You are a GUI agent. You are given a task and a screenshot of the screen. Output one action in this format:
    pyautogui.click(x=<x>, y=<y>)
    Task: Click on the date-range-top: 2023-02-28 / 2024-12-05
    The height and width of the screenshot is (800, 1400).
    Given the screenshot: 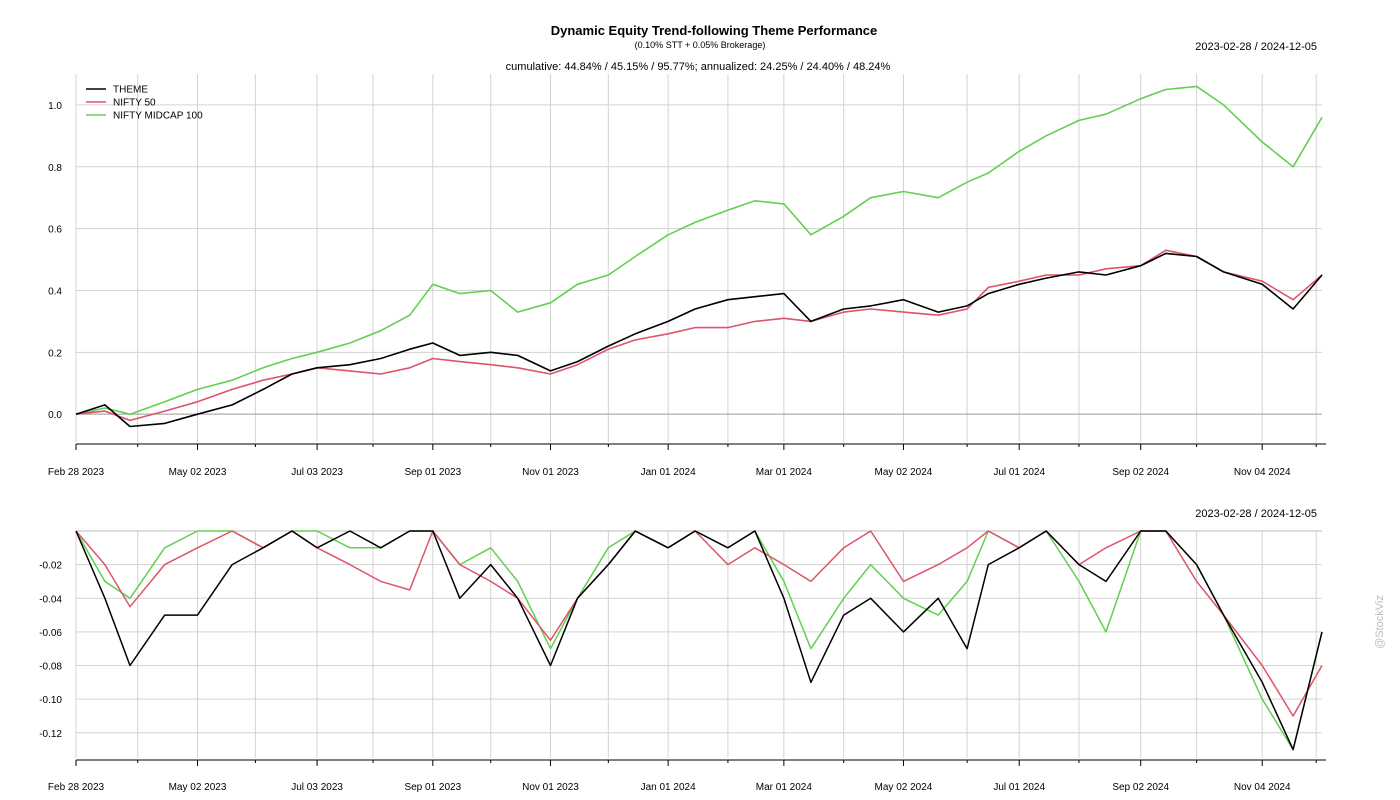 What is the action you would take?
    pyautogui.click(x=1256, y=47)
    